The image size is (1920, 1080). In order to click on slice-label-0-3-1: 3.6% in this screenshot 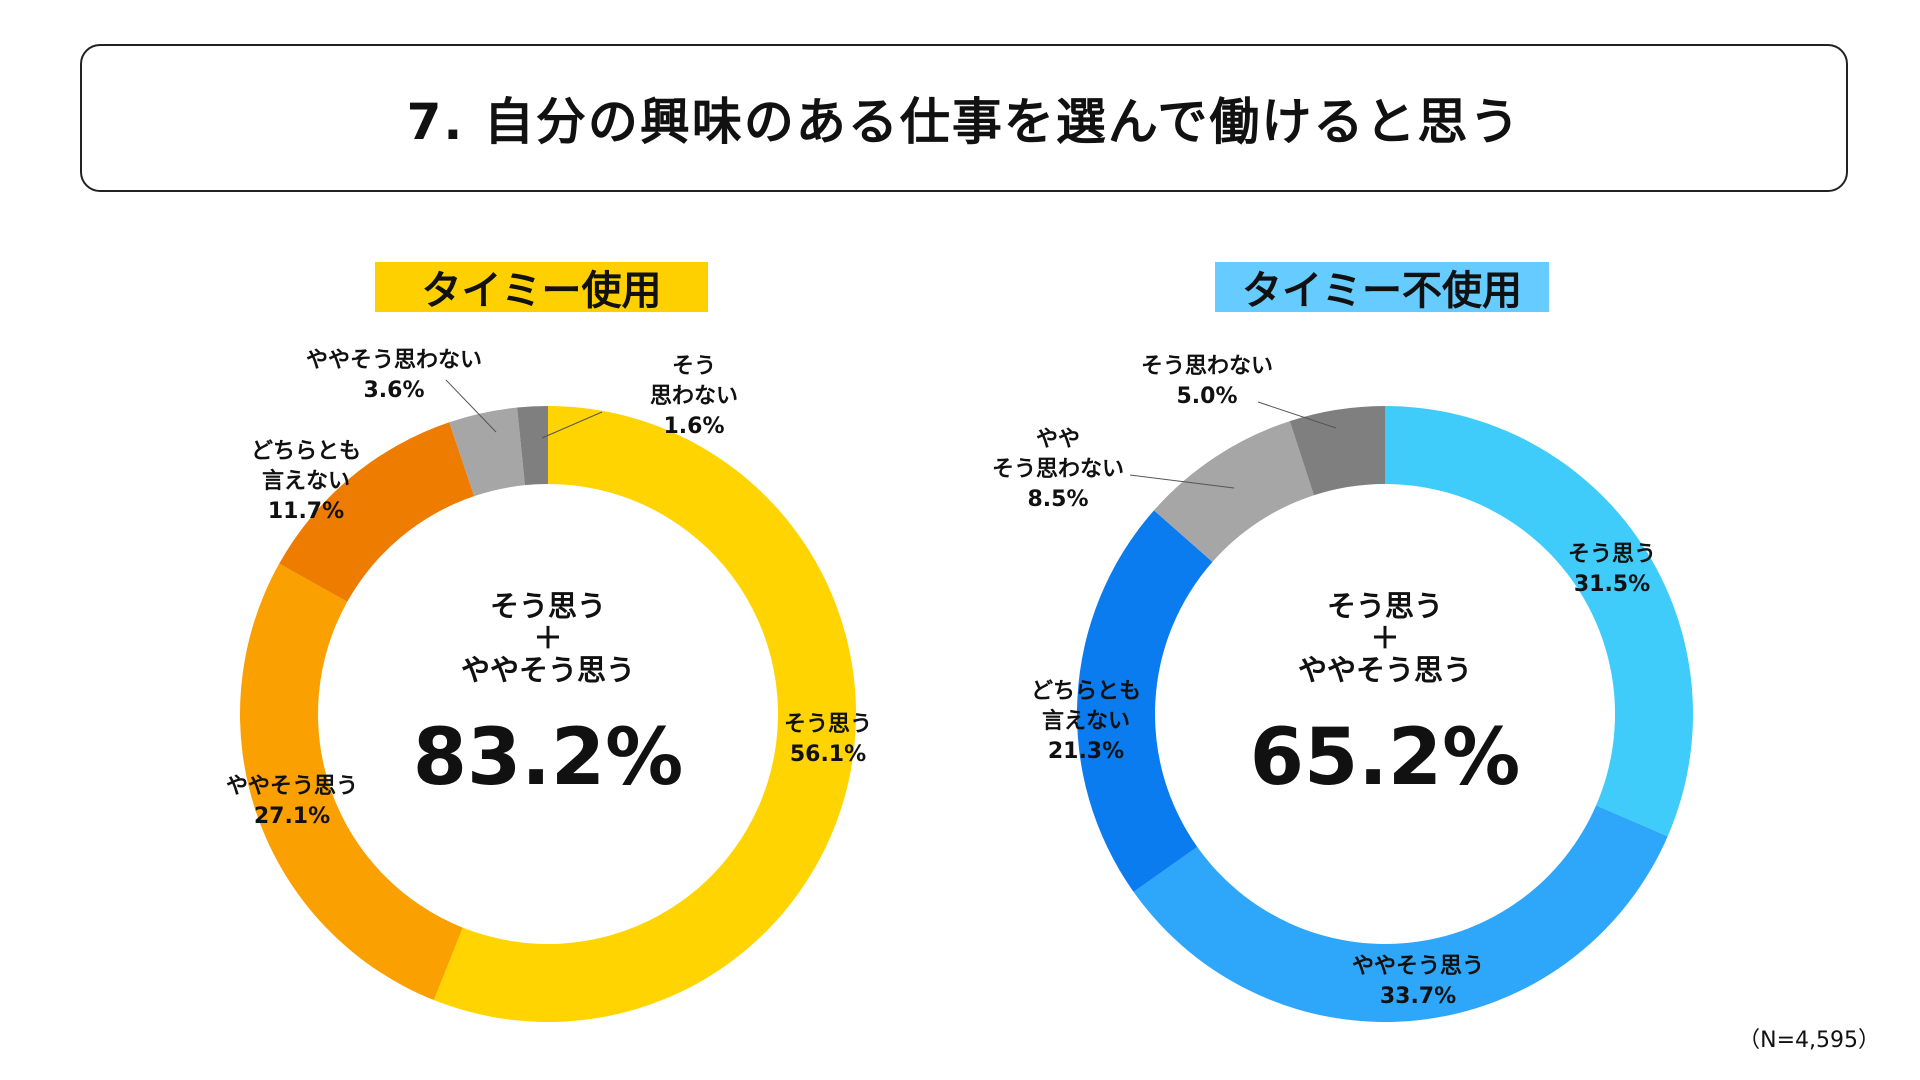, I will do `click(393, 390)`.